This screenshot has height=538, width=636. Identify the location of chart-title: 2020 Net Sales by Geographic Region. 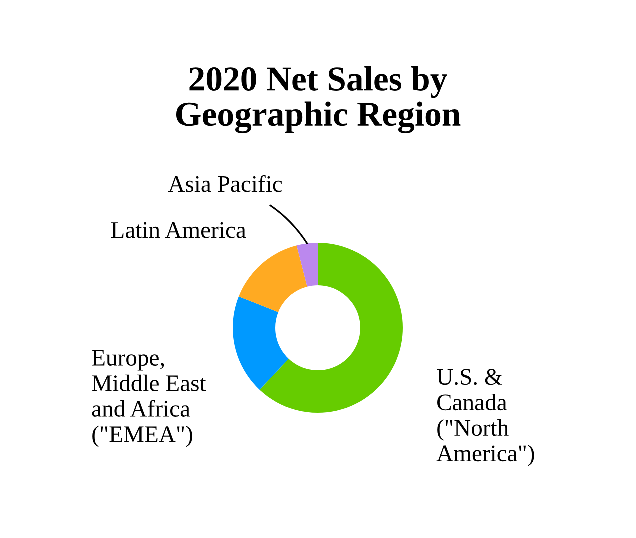
(318, 100).